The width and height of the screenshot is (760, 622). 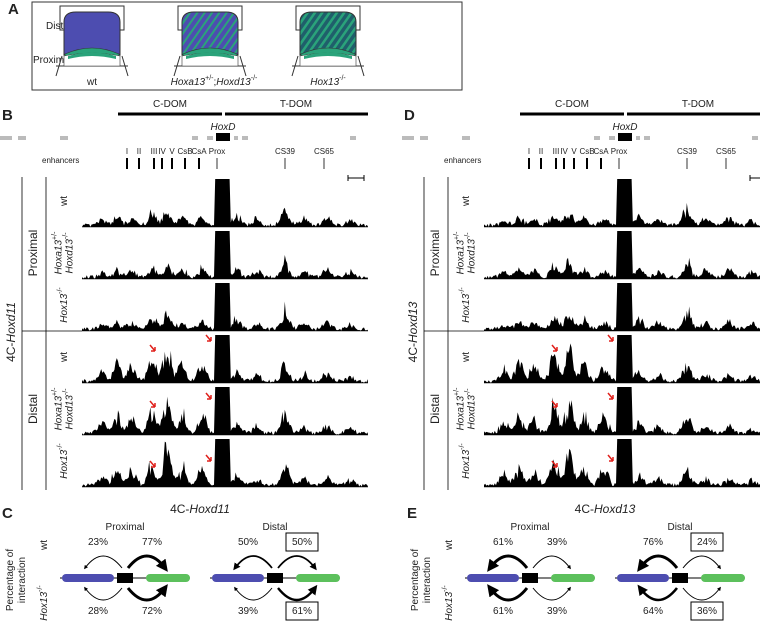 I want to click on enhancer-label: IV, so click(x=564, y=151).